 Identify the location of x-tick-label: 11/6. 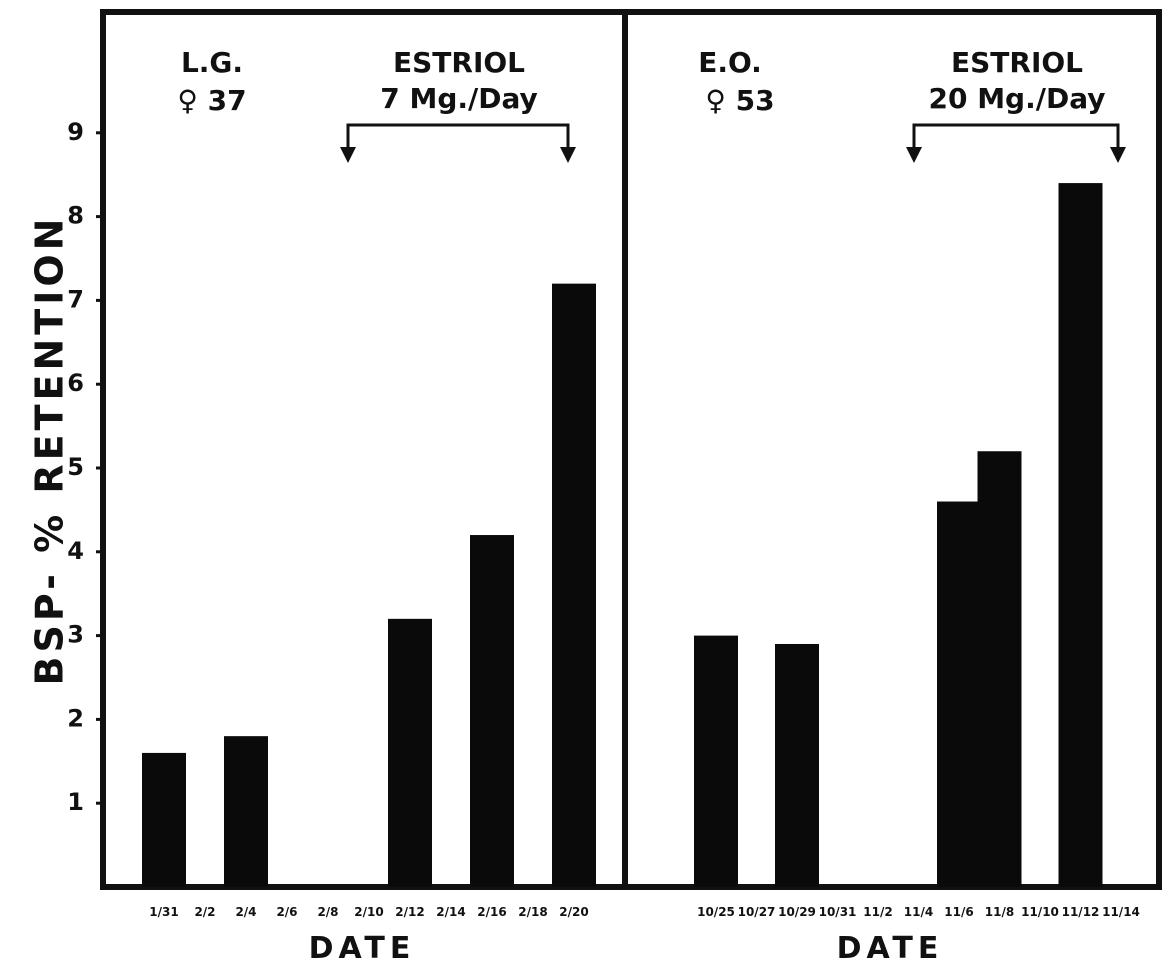
(958, 912).